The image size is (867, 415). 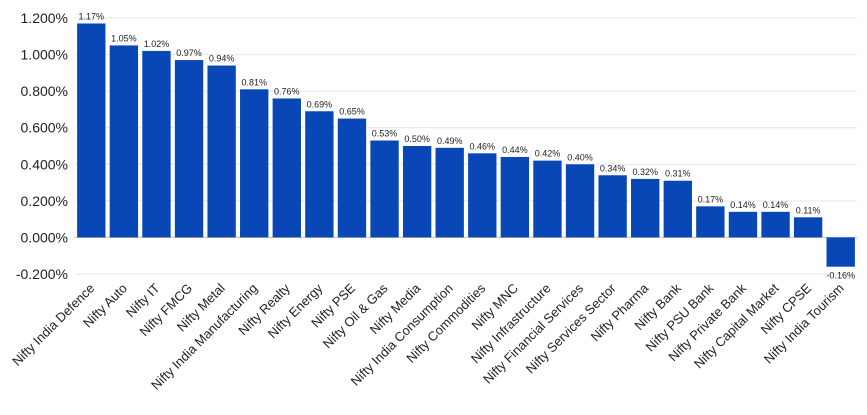 I want to click on data-label: 0.50%, so click(x=417, y=139).